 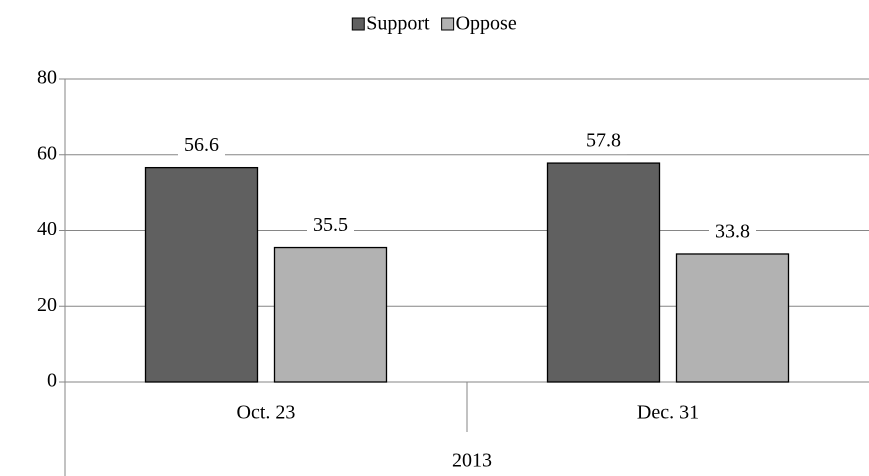 I want to click on x-tick-label: Oct. 23, so click(x=266, y=413).